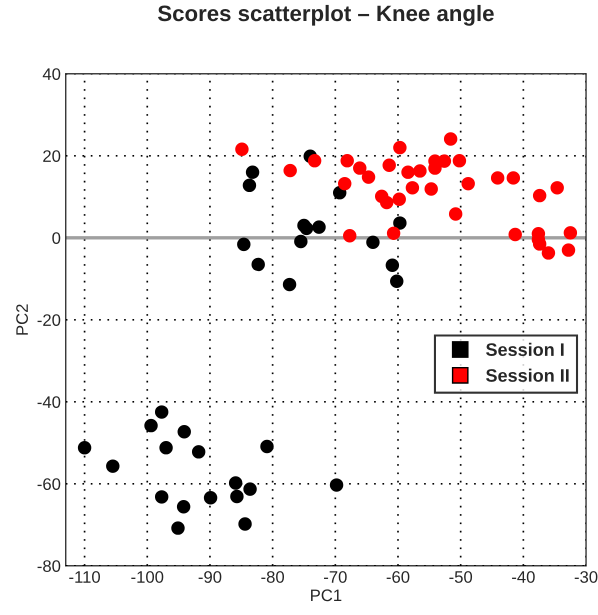  What do you see at coordinates (335, 577) in the screenshot?
I see `x-tick-label: -70` at bounding box center [335, 577].